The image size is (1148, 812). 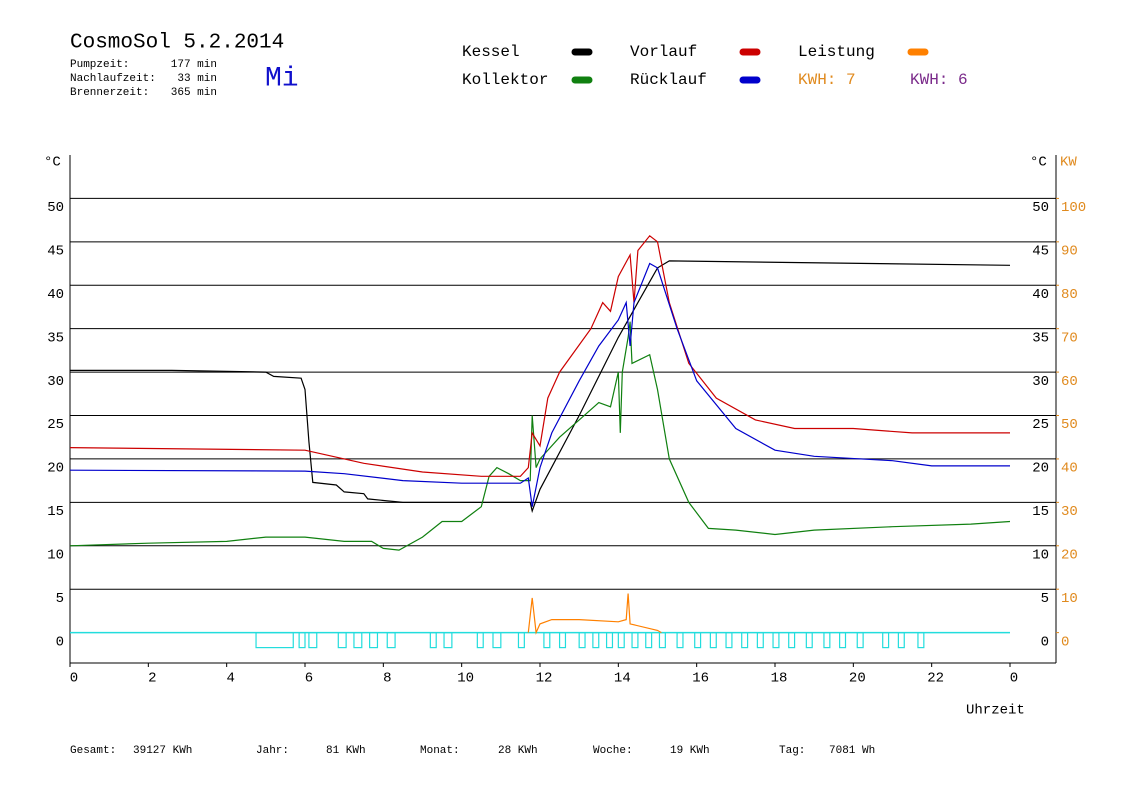 What do you see at coordinates (1040, 295) in the screenshot?
I see `y-tick-label-right: 40` at bounding box center [1040, 295].